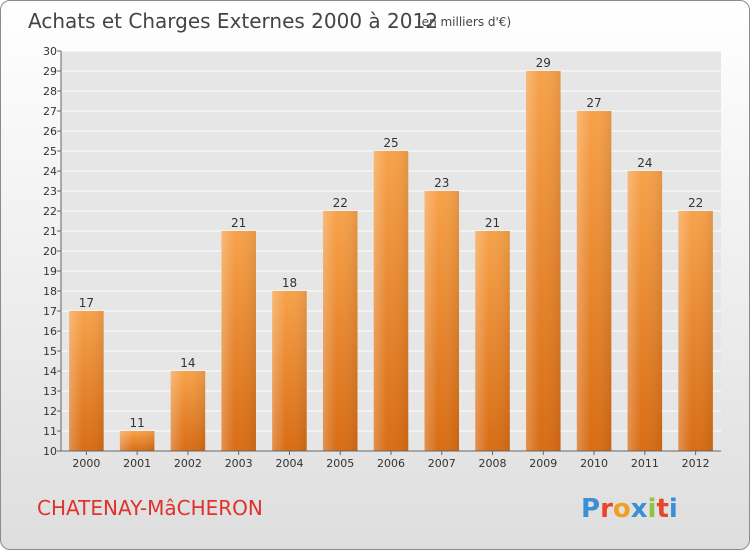 The width and height of the screenshot is (750, 550). I want to click on y-tick-label: 21, so click(50, 231).